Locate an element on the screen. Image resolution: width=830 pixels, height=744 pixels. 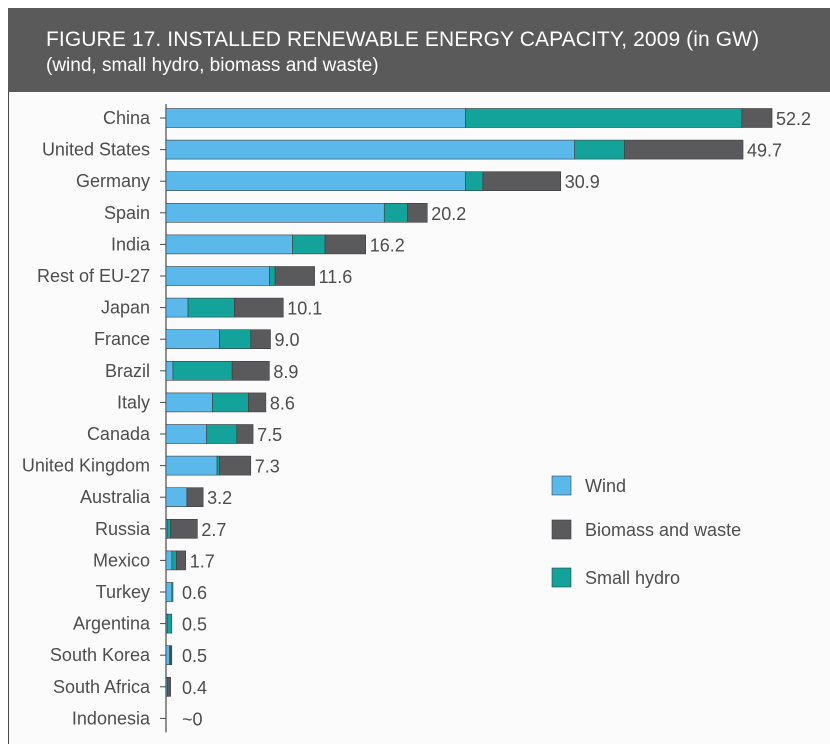
category-label: Canada is located at coordinates (119, 434).